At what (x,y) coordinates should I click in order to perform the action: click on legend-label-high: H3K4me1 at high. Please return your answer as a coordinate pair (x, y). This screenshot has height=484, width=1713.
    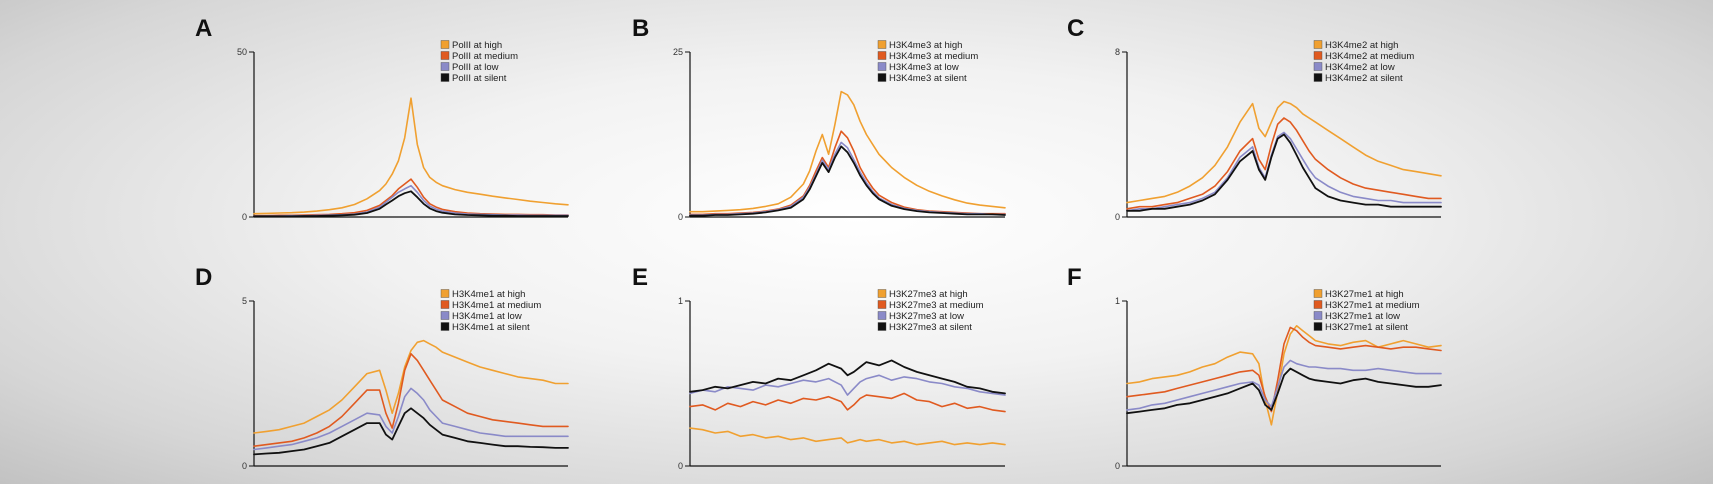
    Looking at the image, I should click on (488, 294).